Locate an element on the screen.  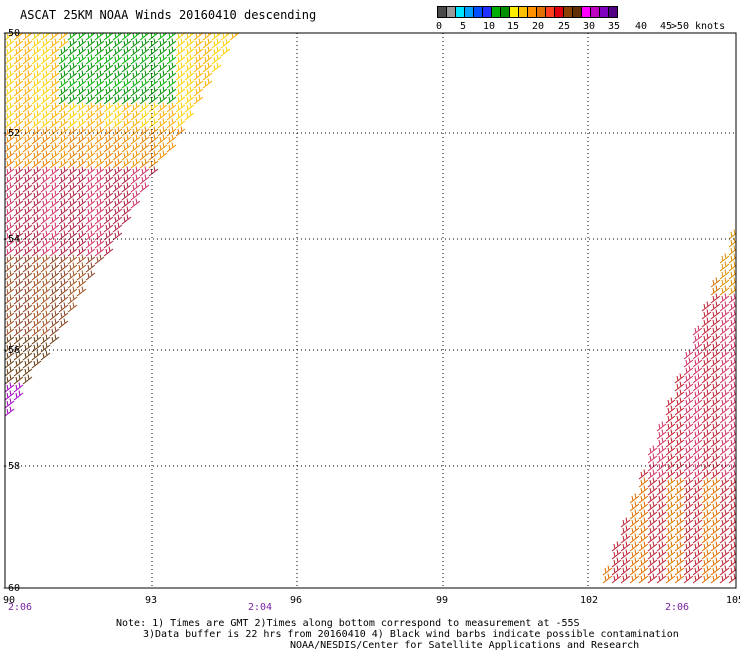
legend-tick-label: >50 knots is located at coordinates (698, 26).